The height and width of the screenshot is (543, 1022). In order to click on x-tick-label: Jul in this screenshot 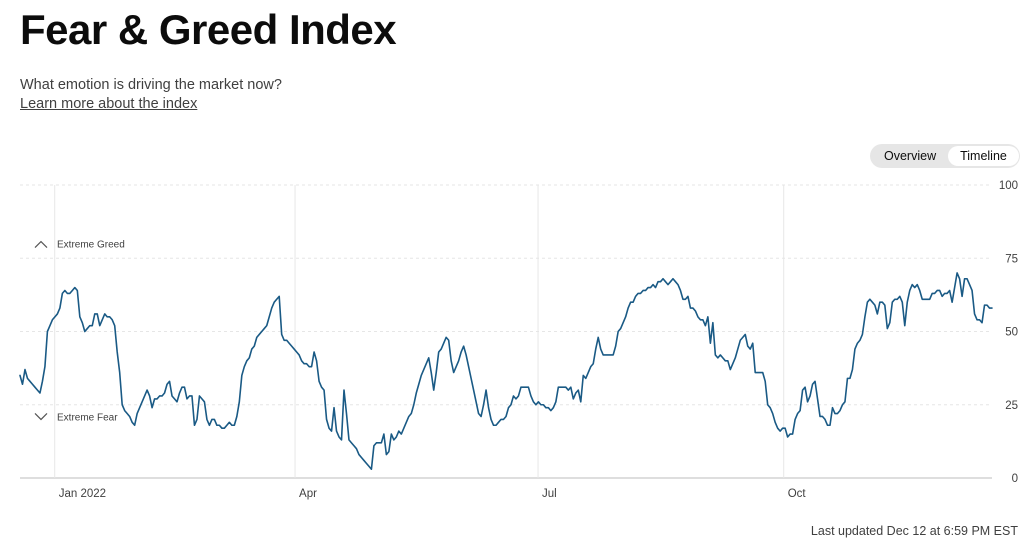, I will do `click(549, 494)`.